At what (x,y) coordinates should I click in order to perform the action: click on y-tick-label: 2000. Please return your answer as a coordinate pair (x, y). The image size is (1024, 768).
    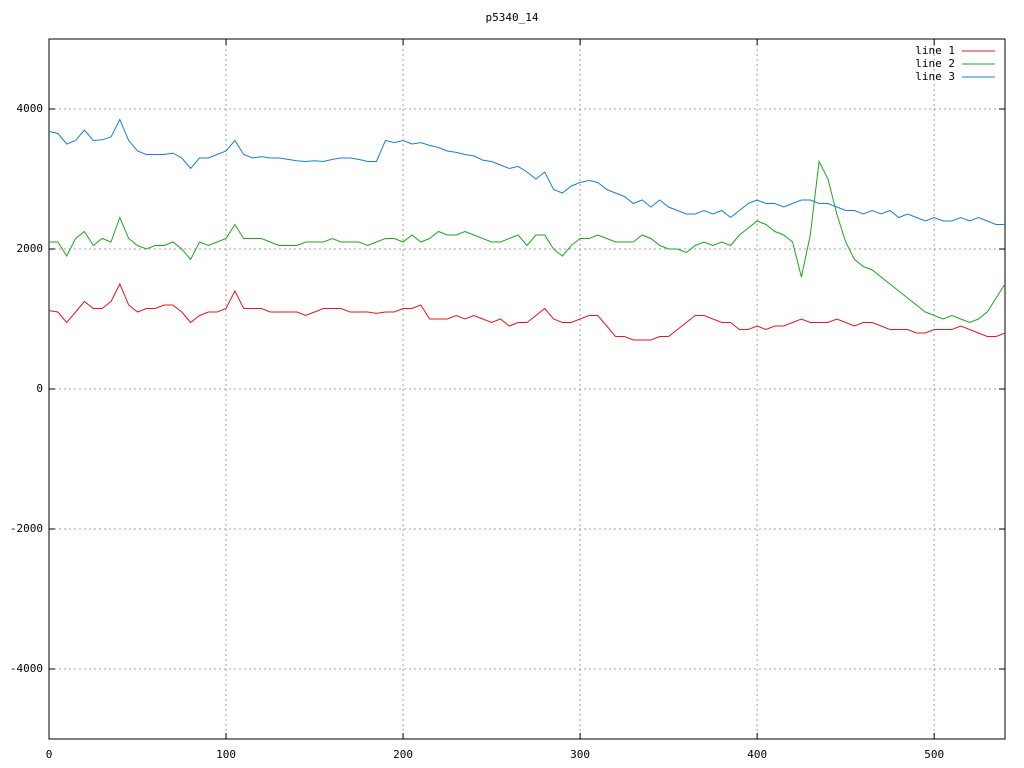
    Looking at the image, I should click on (30, 248).